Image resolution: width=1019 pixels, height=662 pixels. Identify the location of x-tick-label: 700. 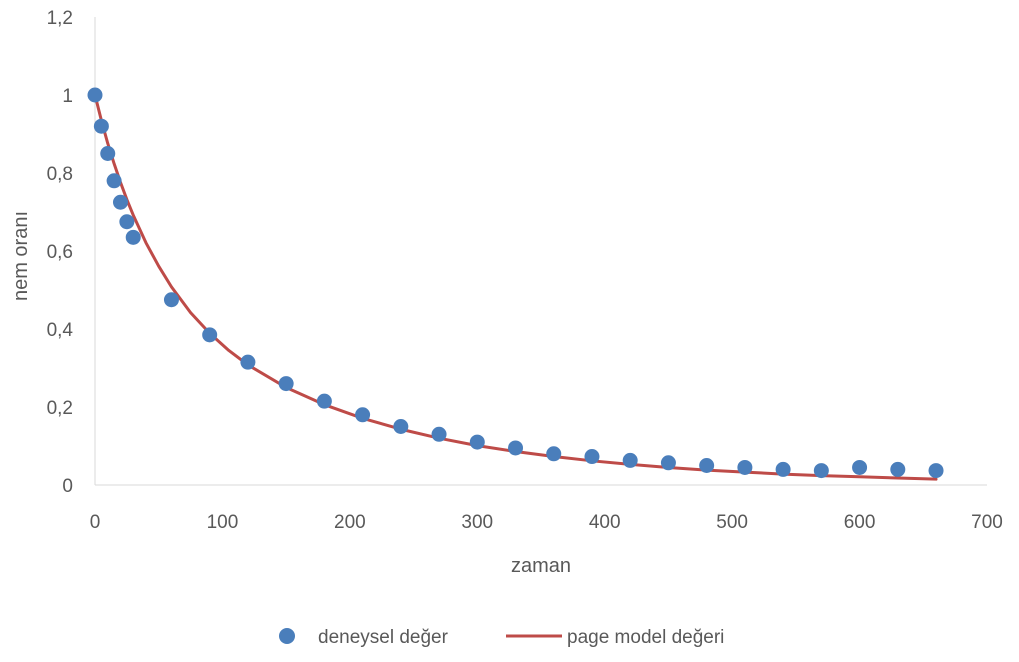
(987, 522).